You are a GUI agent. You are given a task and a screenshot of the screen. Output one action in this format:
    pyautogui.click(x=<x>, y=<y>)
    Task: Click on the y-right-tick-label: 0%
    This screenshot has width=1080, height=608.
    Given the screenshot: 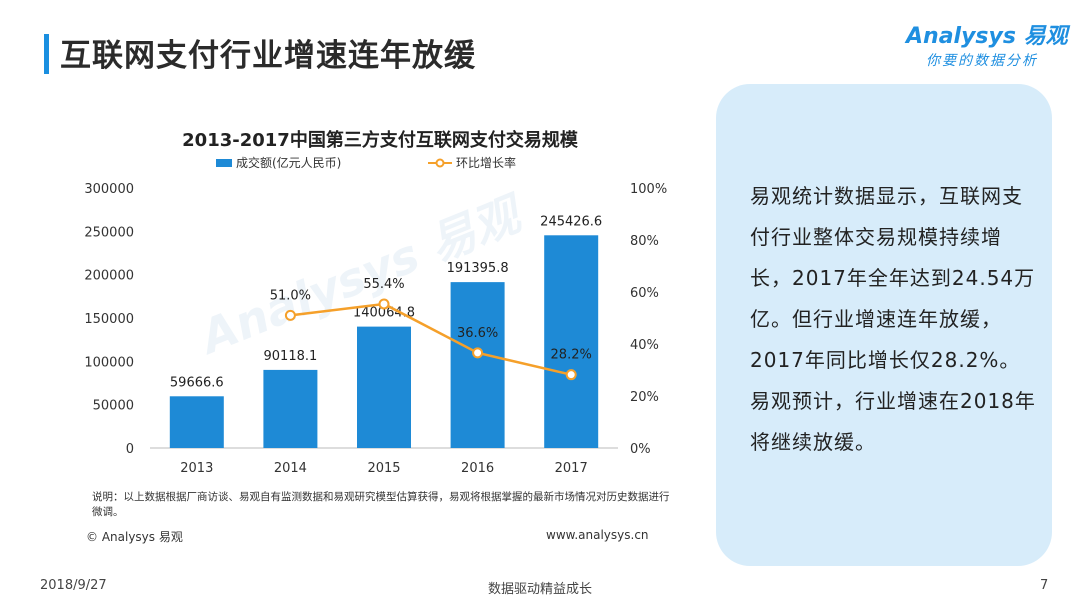 What is the action you would take?
    pyautogui.click(x=640, y=449)
    